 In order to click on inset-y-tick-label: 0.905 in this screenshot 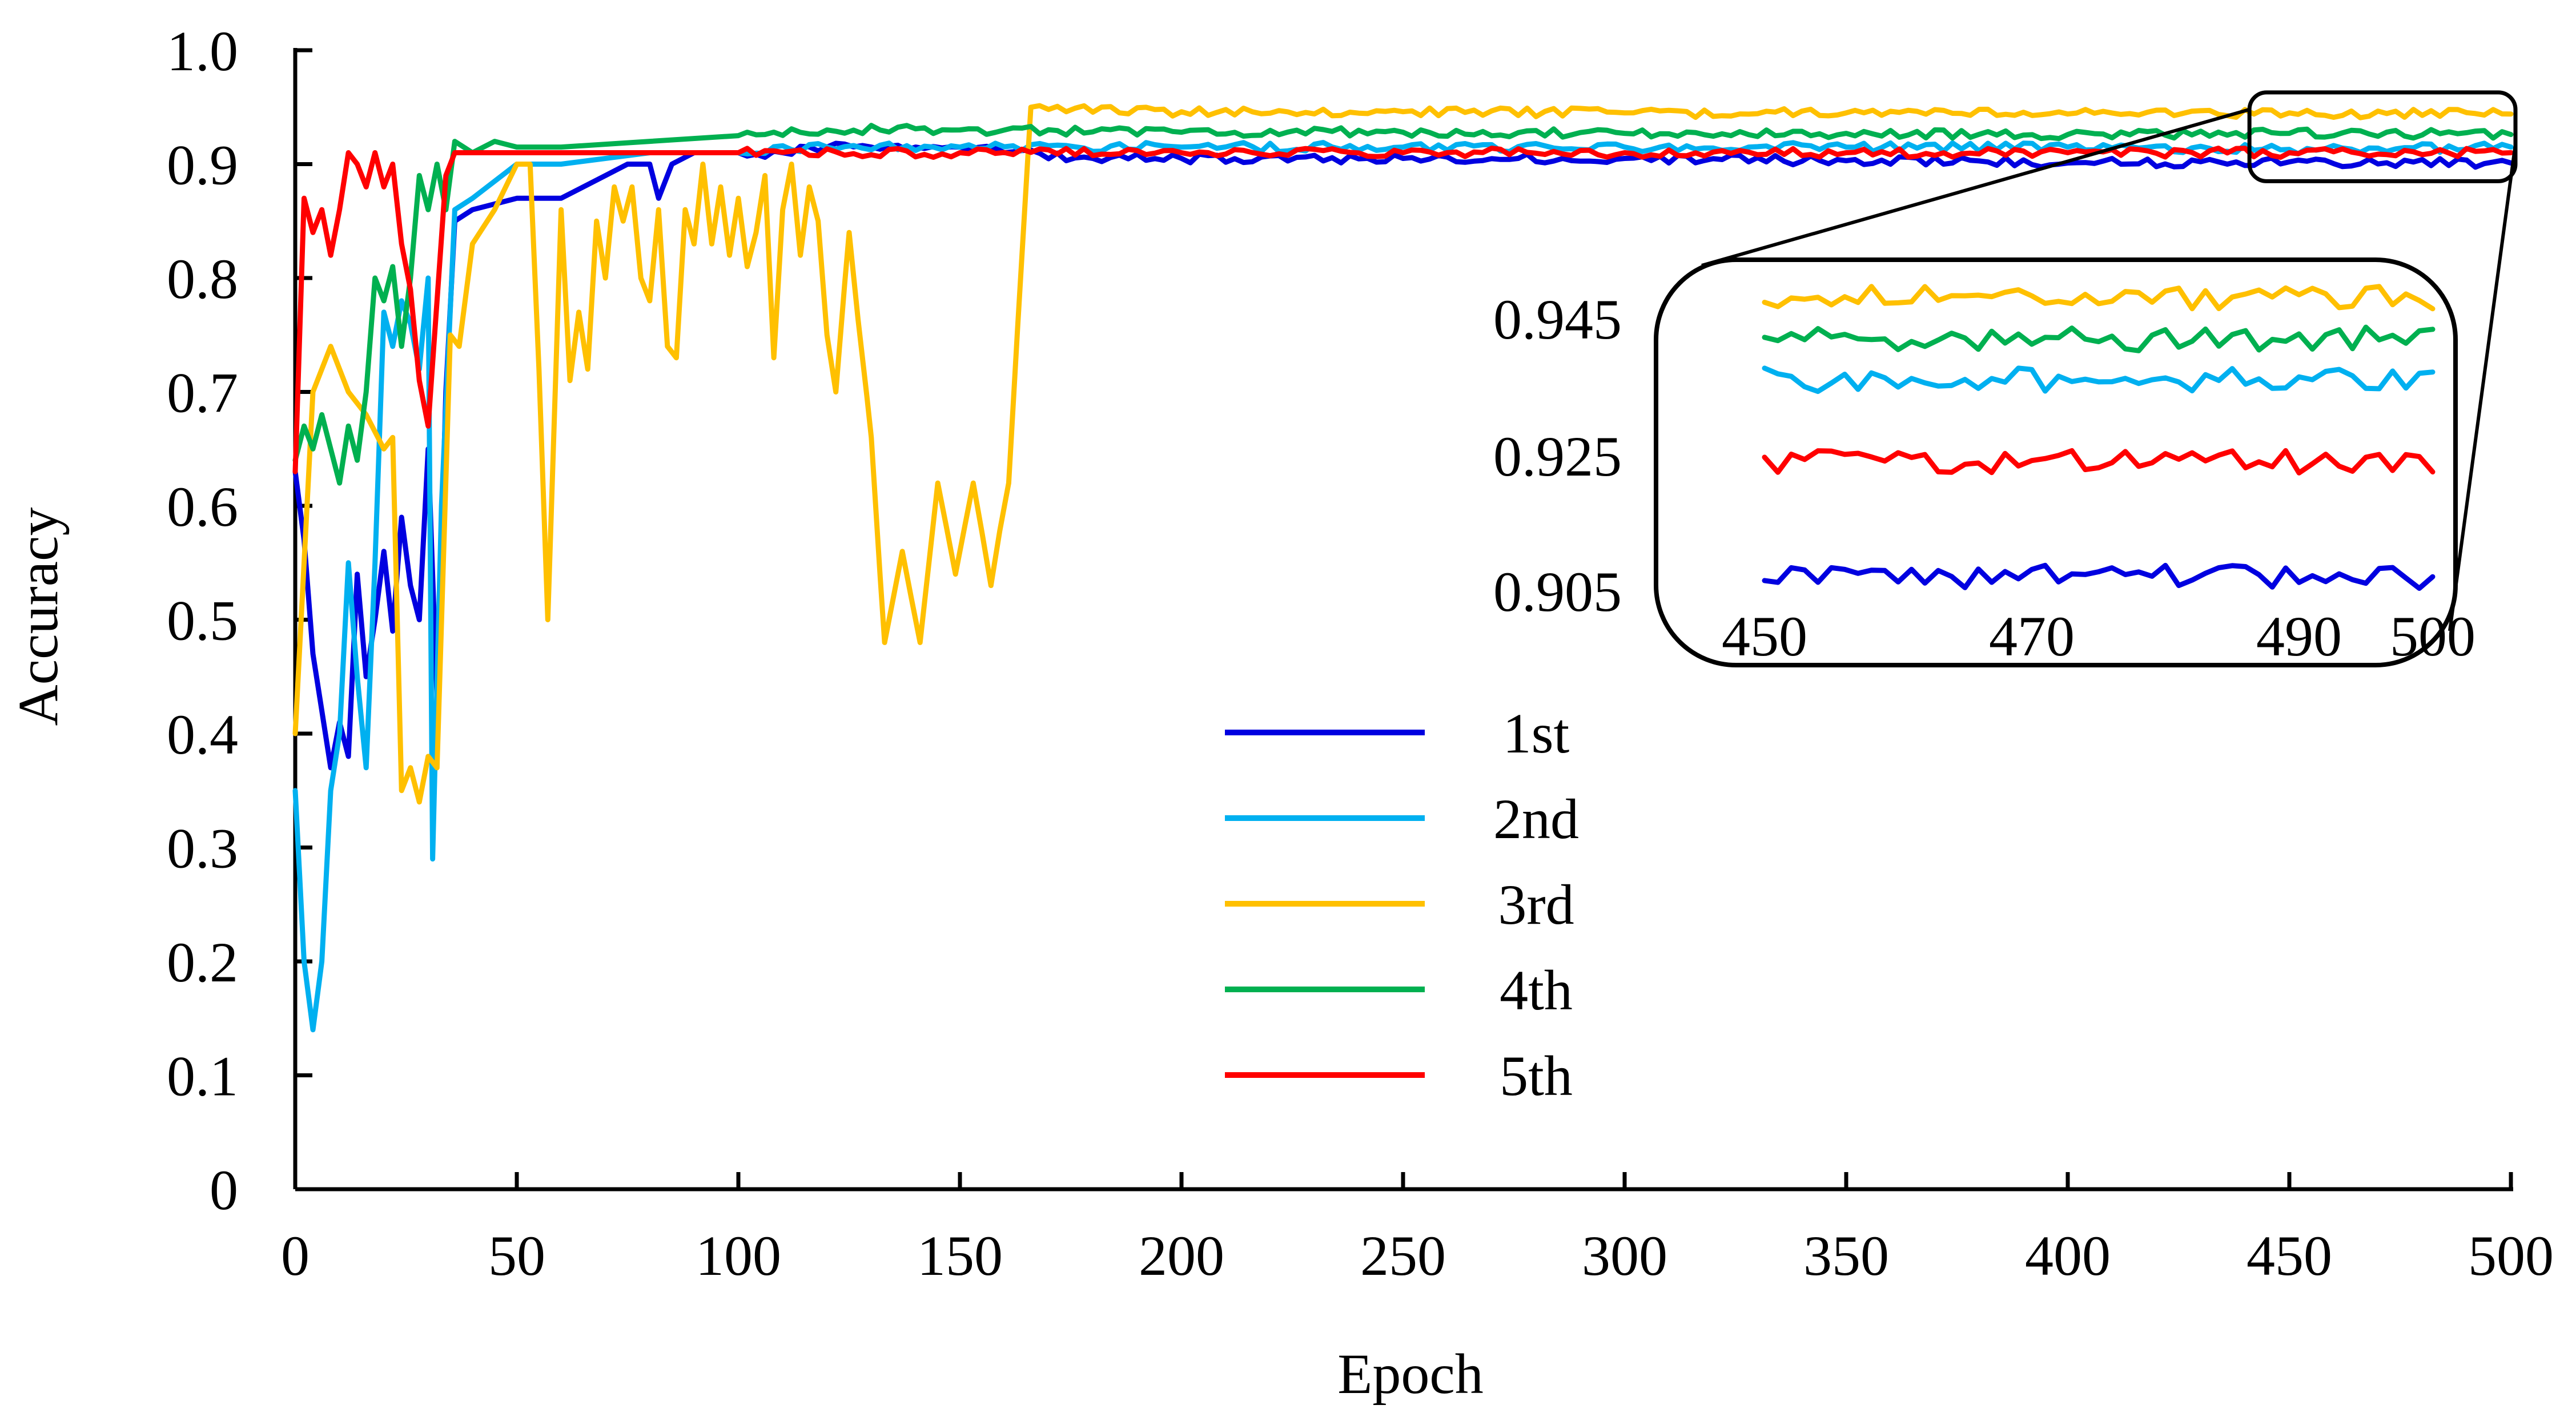, I will do `click(1557, 591)`.